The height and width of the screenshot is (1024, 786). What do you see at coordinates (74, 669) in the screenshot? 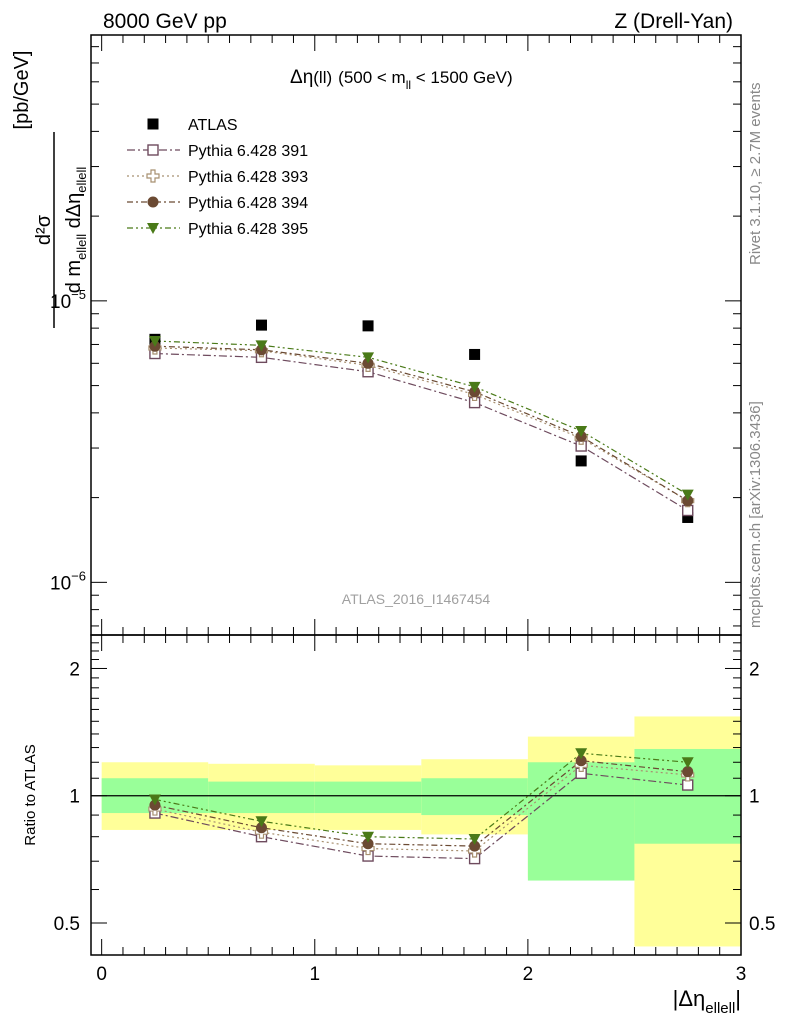
I see `ratio-ytick-label-2: 2` at bounding box center [74, 669].